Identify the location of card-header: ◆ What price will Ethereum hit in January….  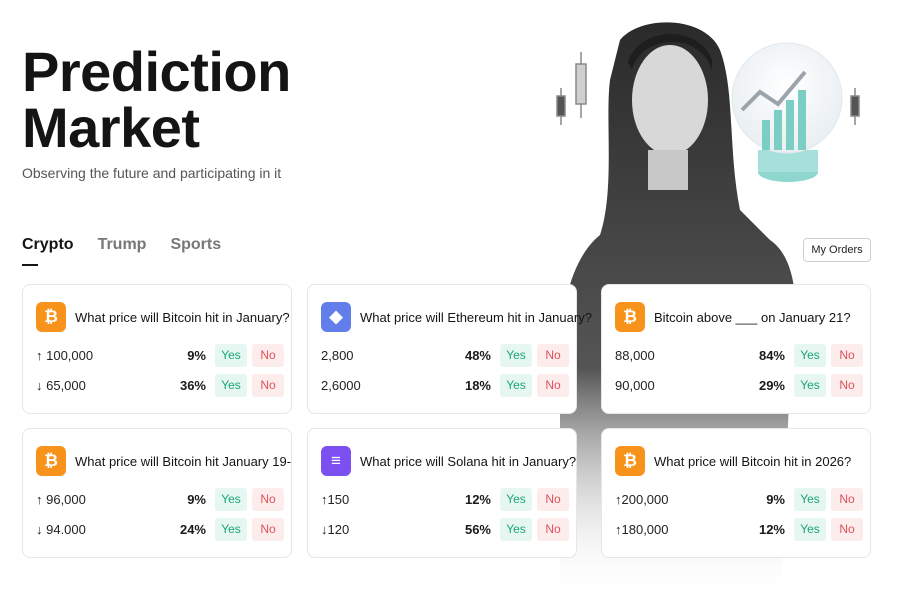
(456, 317).